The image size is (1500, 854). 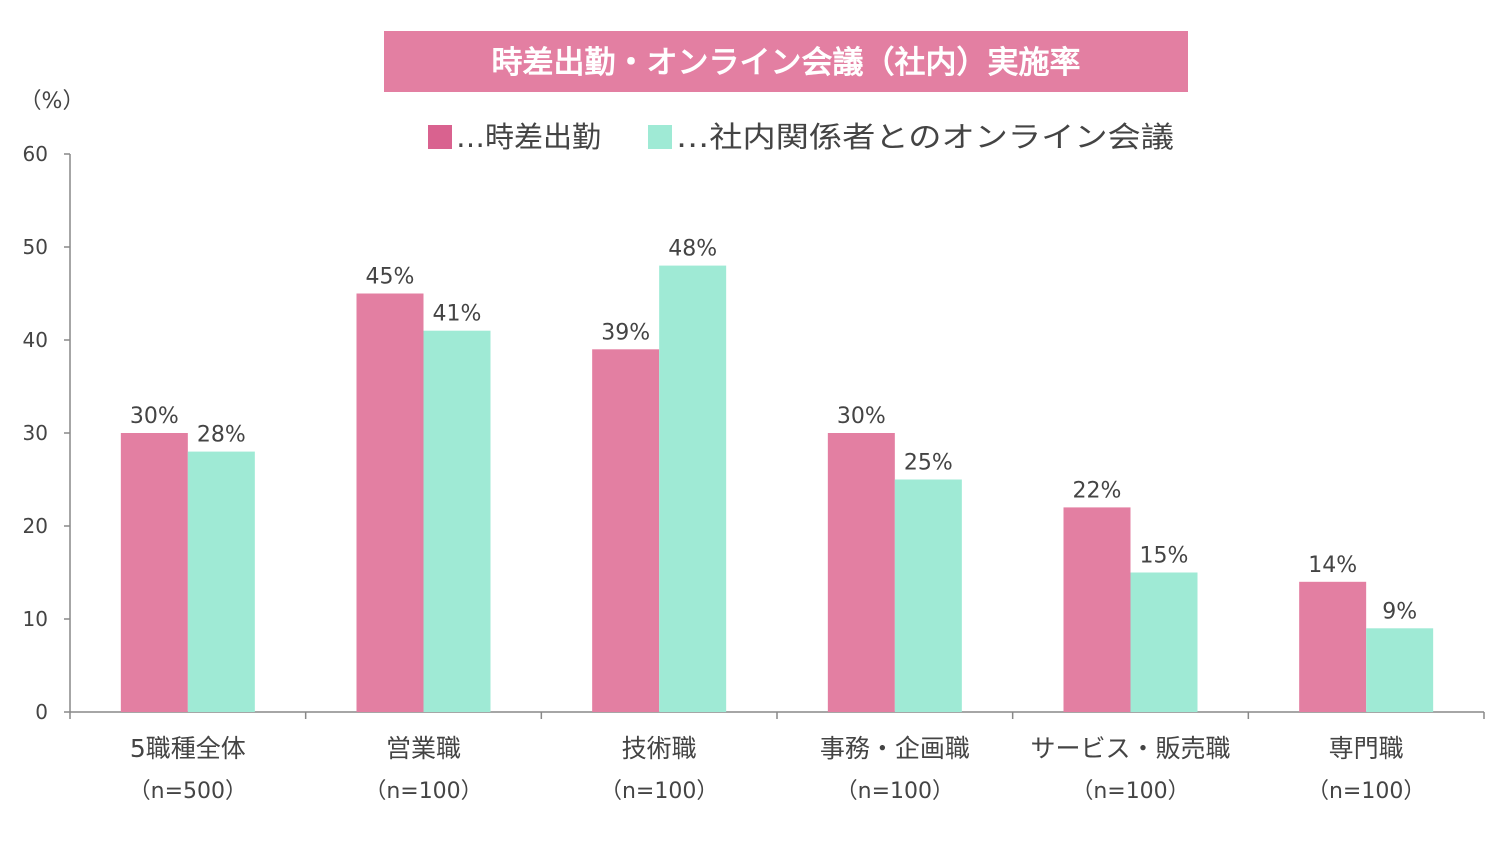 I want to click on x-category-label: 営業職, so click(x=423, y=748).